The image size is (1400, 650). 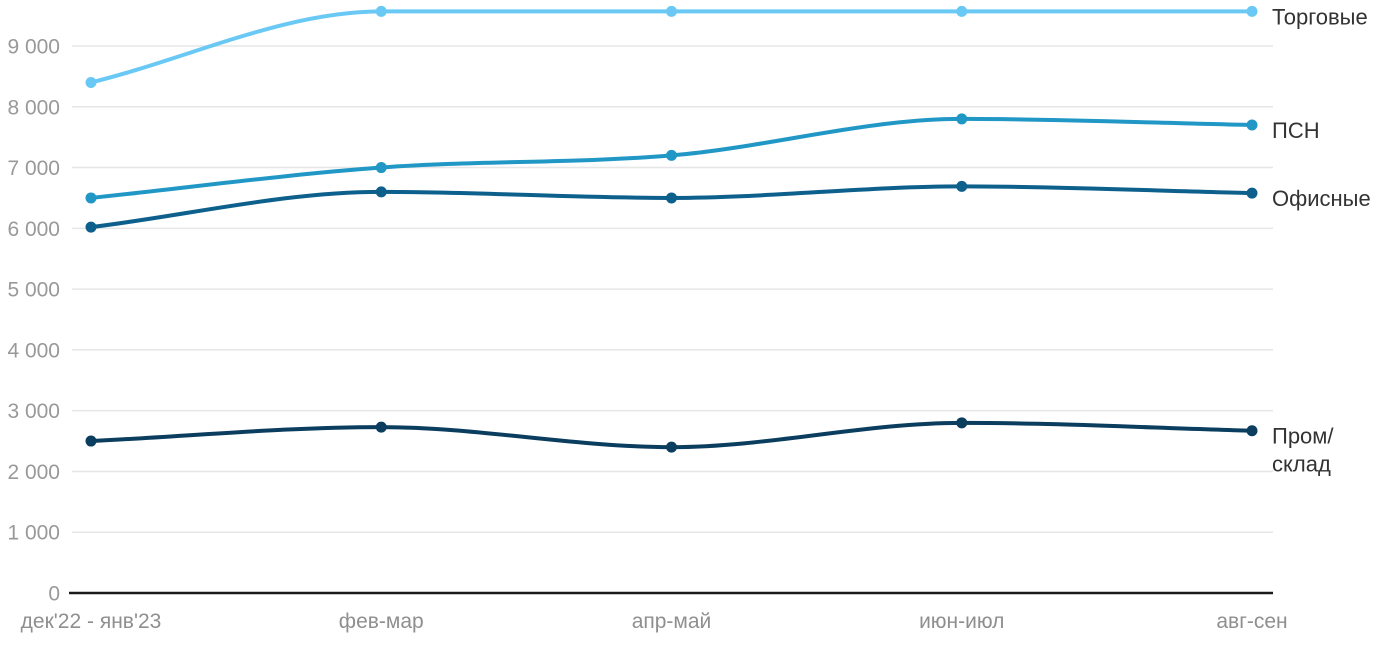 What do you see at coordinates (1320, 16) in the screenshot?
I see `series-label-retail: Торговые` at bounding box center [1320, 16].